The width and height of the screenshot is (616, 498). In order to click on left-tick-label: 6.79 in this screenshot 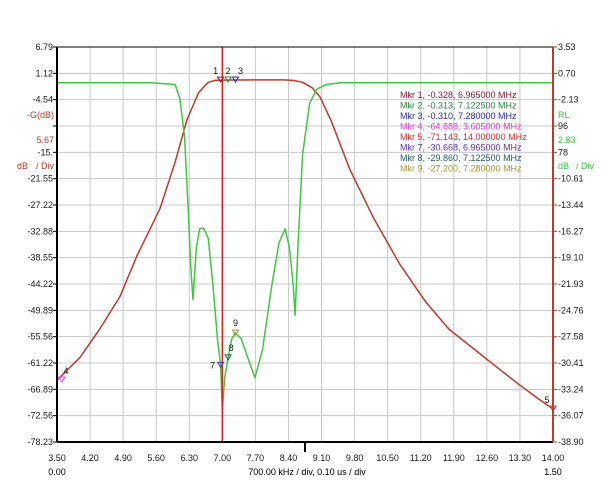, I will do `click(44, 47)`.